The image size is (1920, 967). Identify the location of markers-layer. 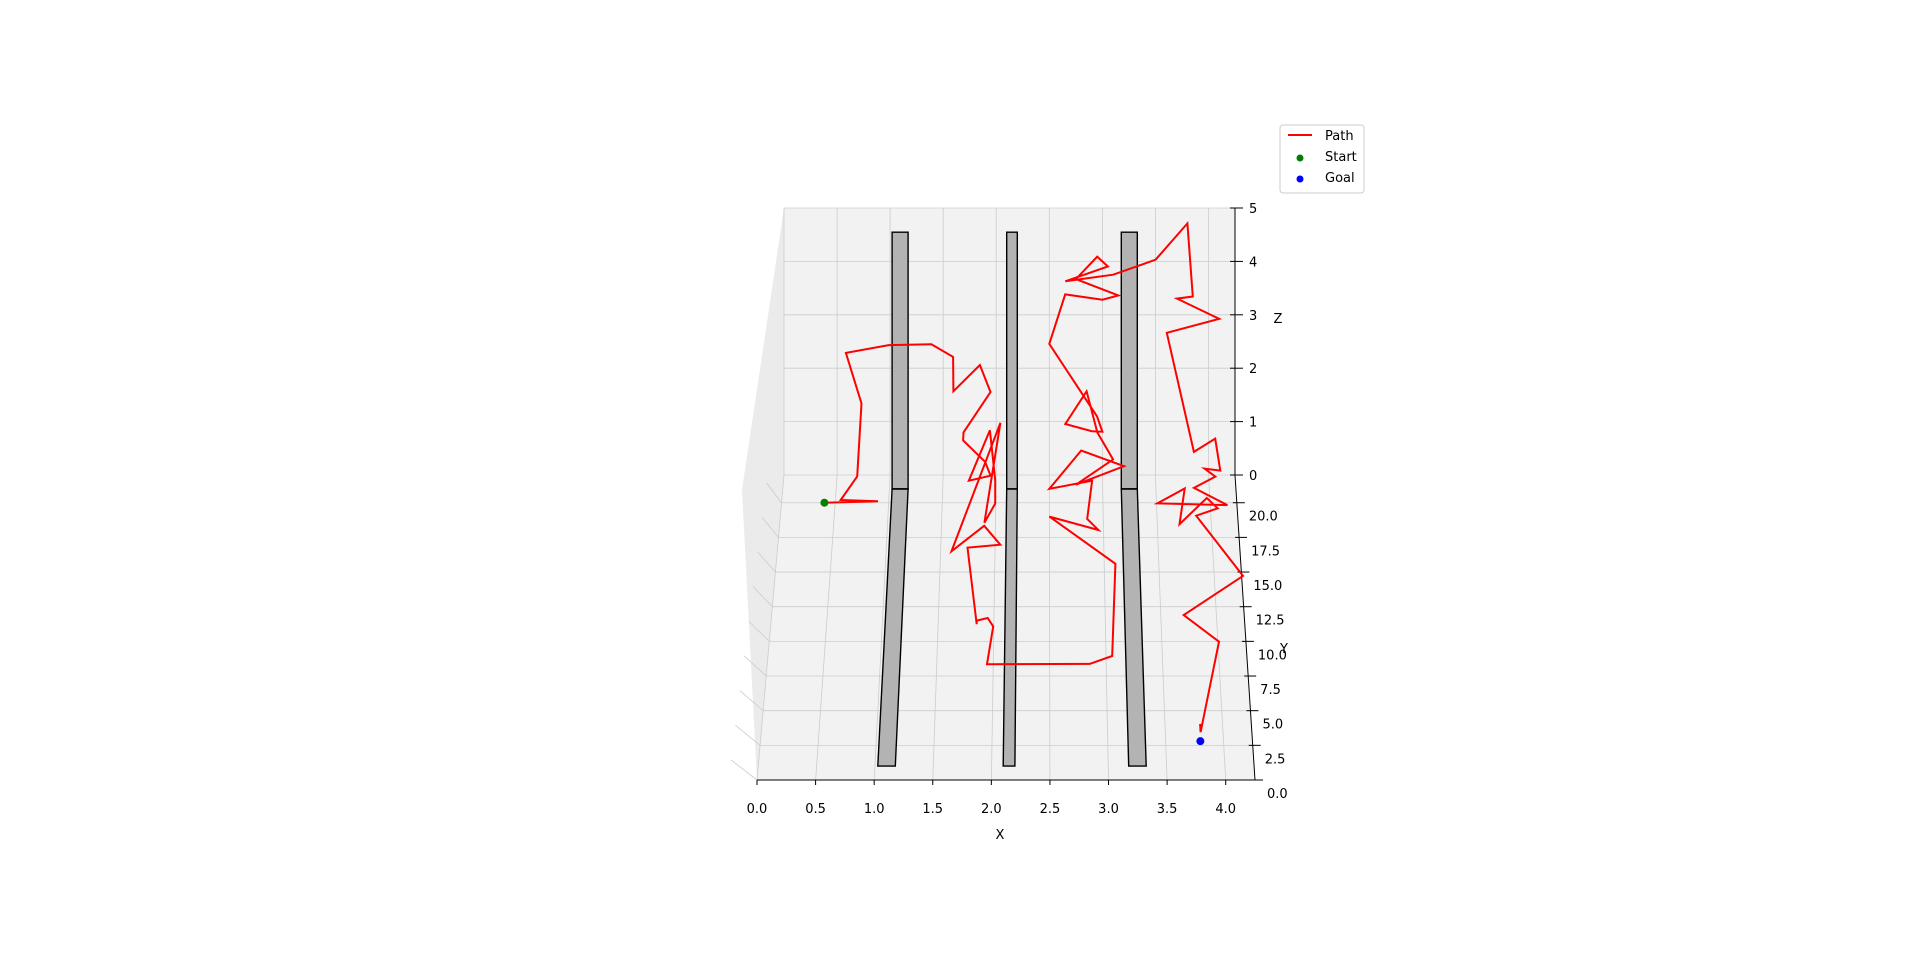
(1012, 622).